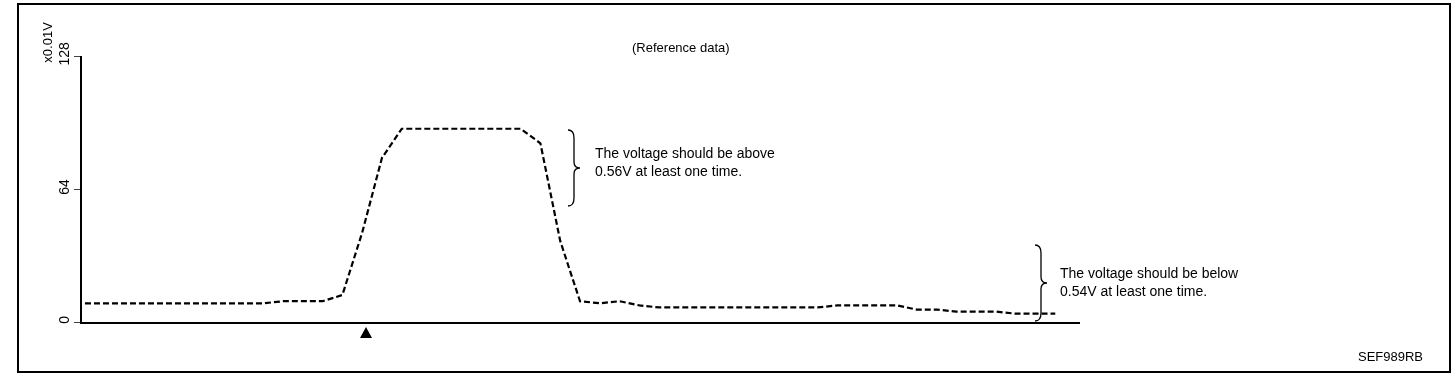 The image size is (1456, 378). I want to click on y-tick-label: 0, so click(63, 319).